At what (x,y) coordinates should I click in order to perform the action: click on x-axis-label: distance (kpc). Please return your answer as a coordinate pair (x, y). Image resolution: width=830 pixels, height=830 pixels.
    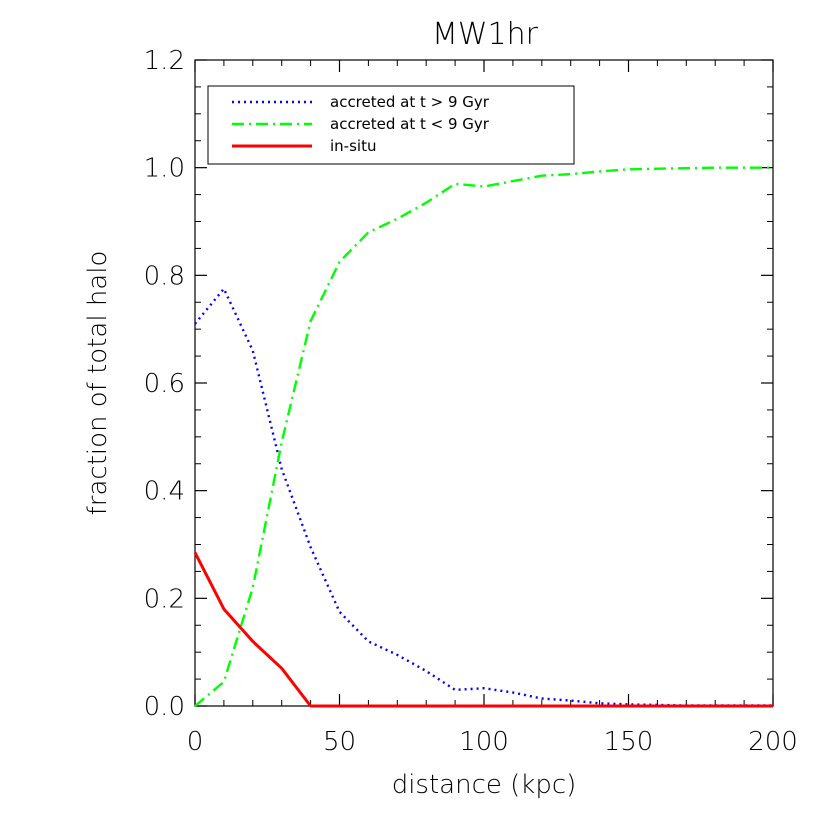
    Looking at the image, I should click on (484, 785).